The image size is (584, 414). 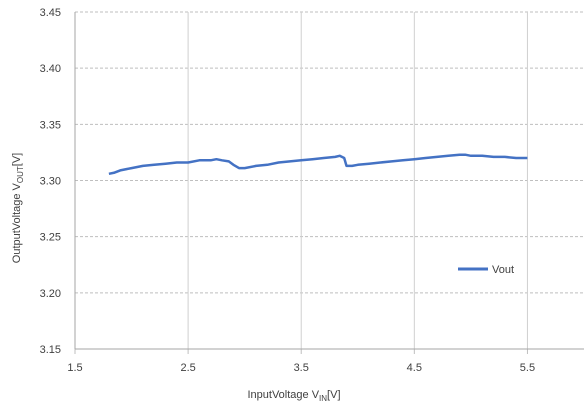 What do you see at coordinates (323, 398) in the screenshot?
I see `x-axis-title-sub: IN` at bounding box center [323, 398].